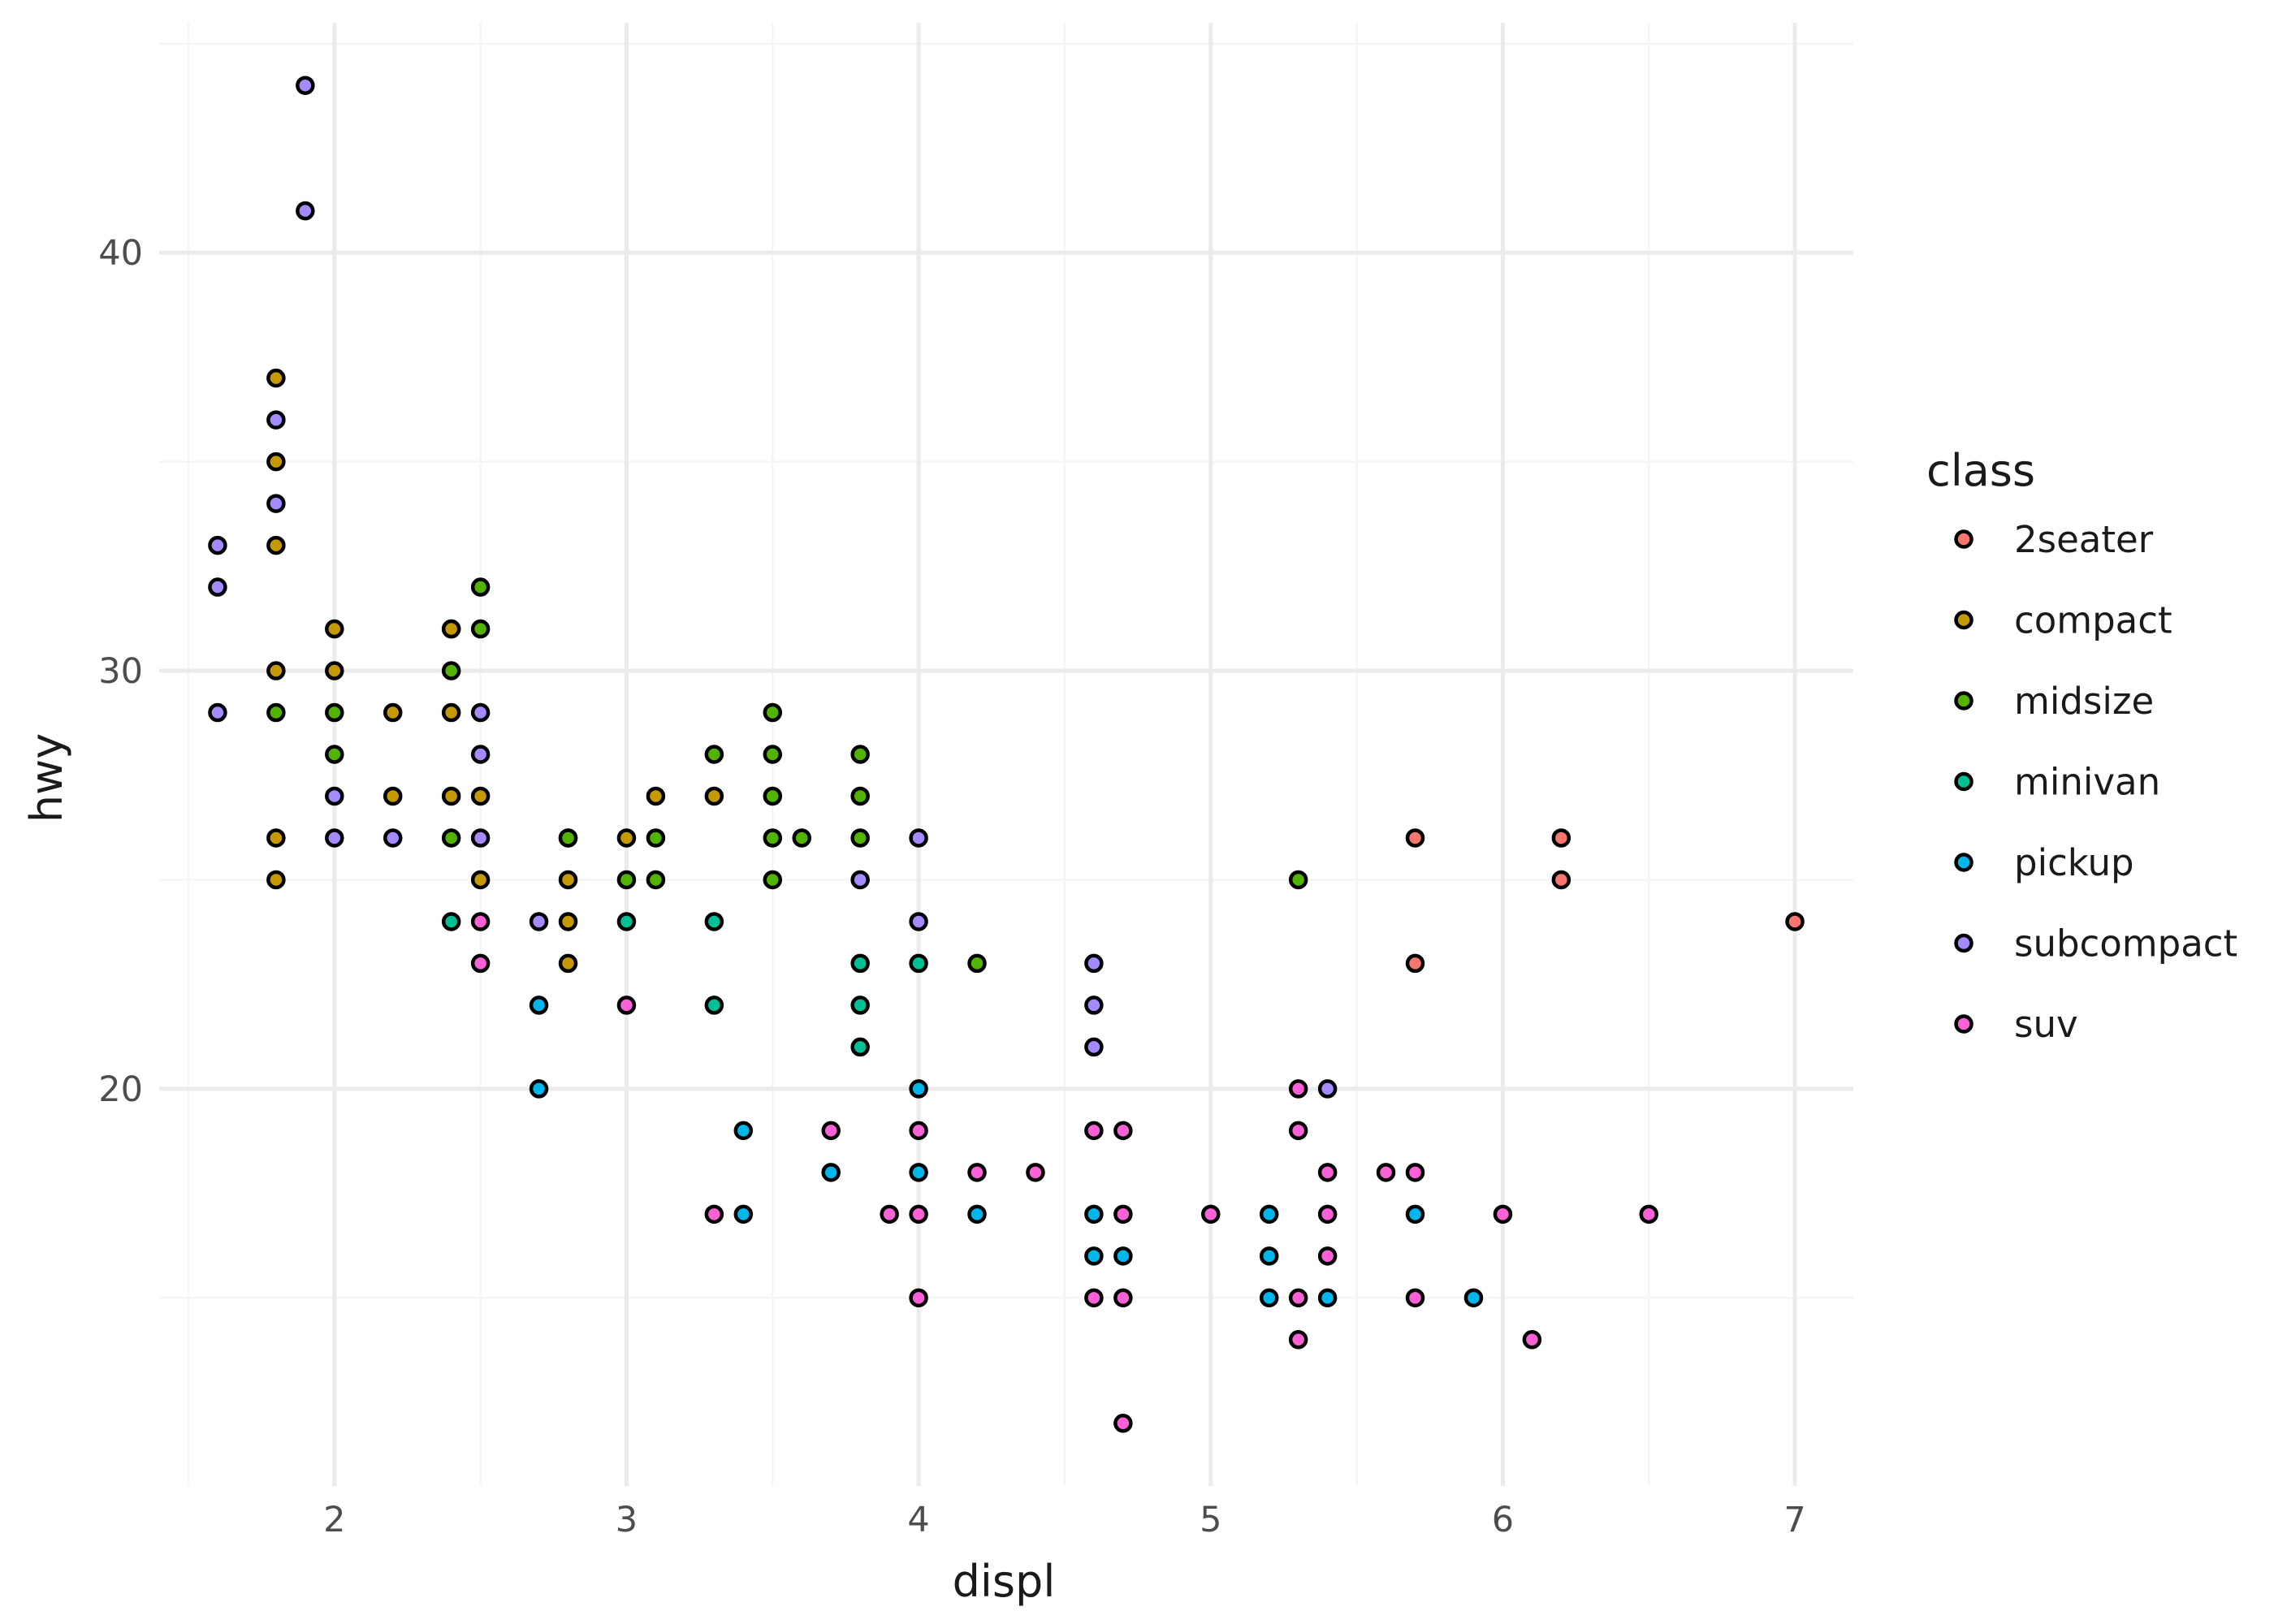 The height and width of the screenshot is (1624, 2274). What do you see at coordinates (121, 672) in the screenshot?
I see `y-axis-ticks: 20 30 40` at bounding box center [121, 672].